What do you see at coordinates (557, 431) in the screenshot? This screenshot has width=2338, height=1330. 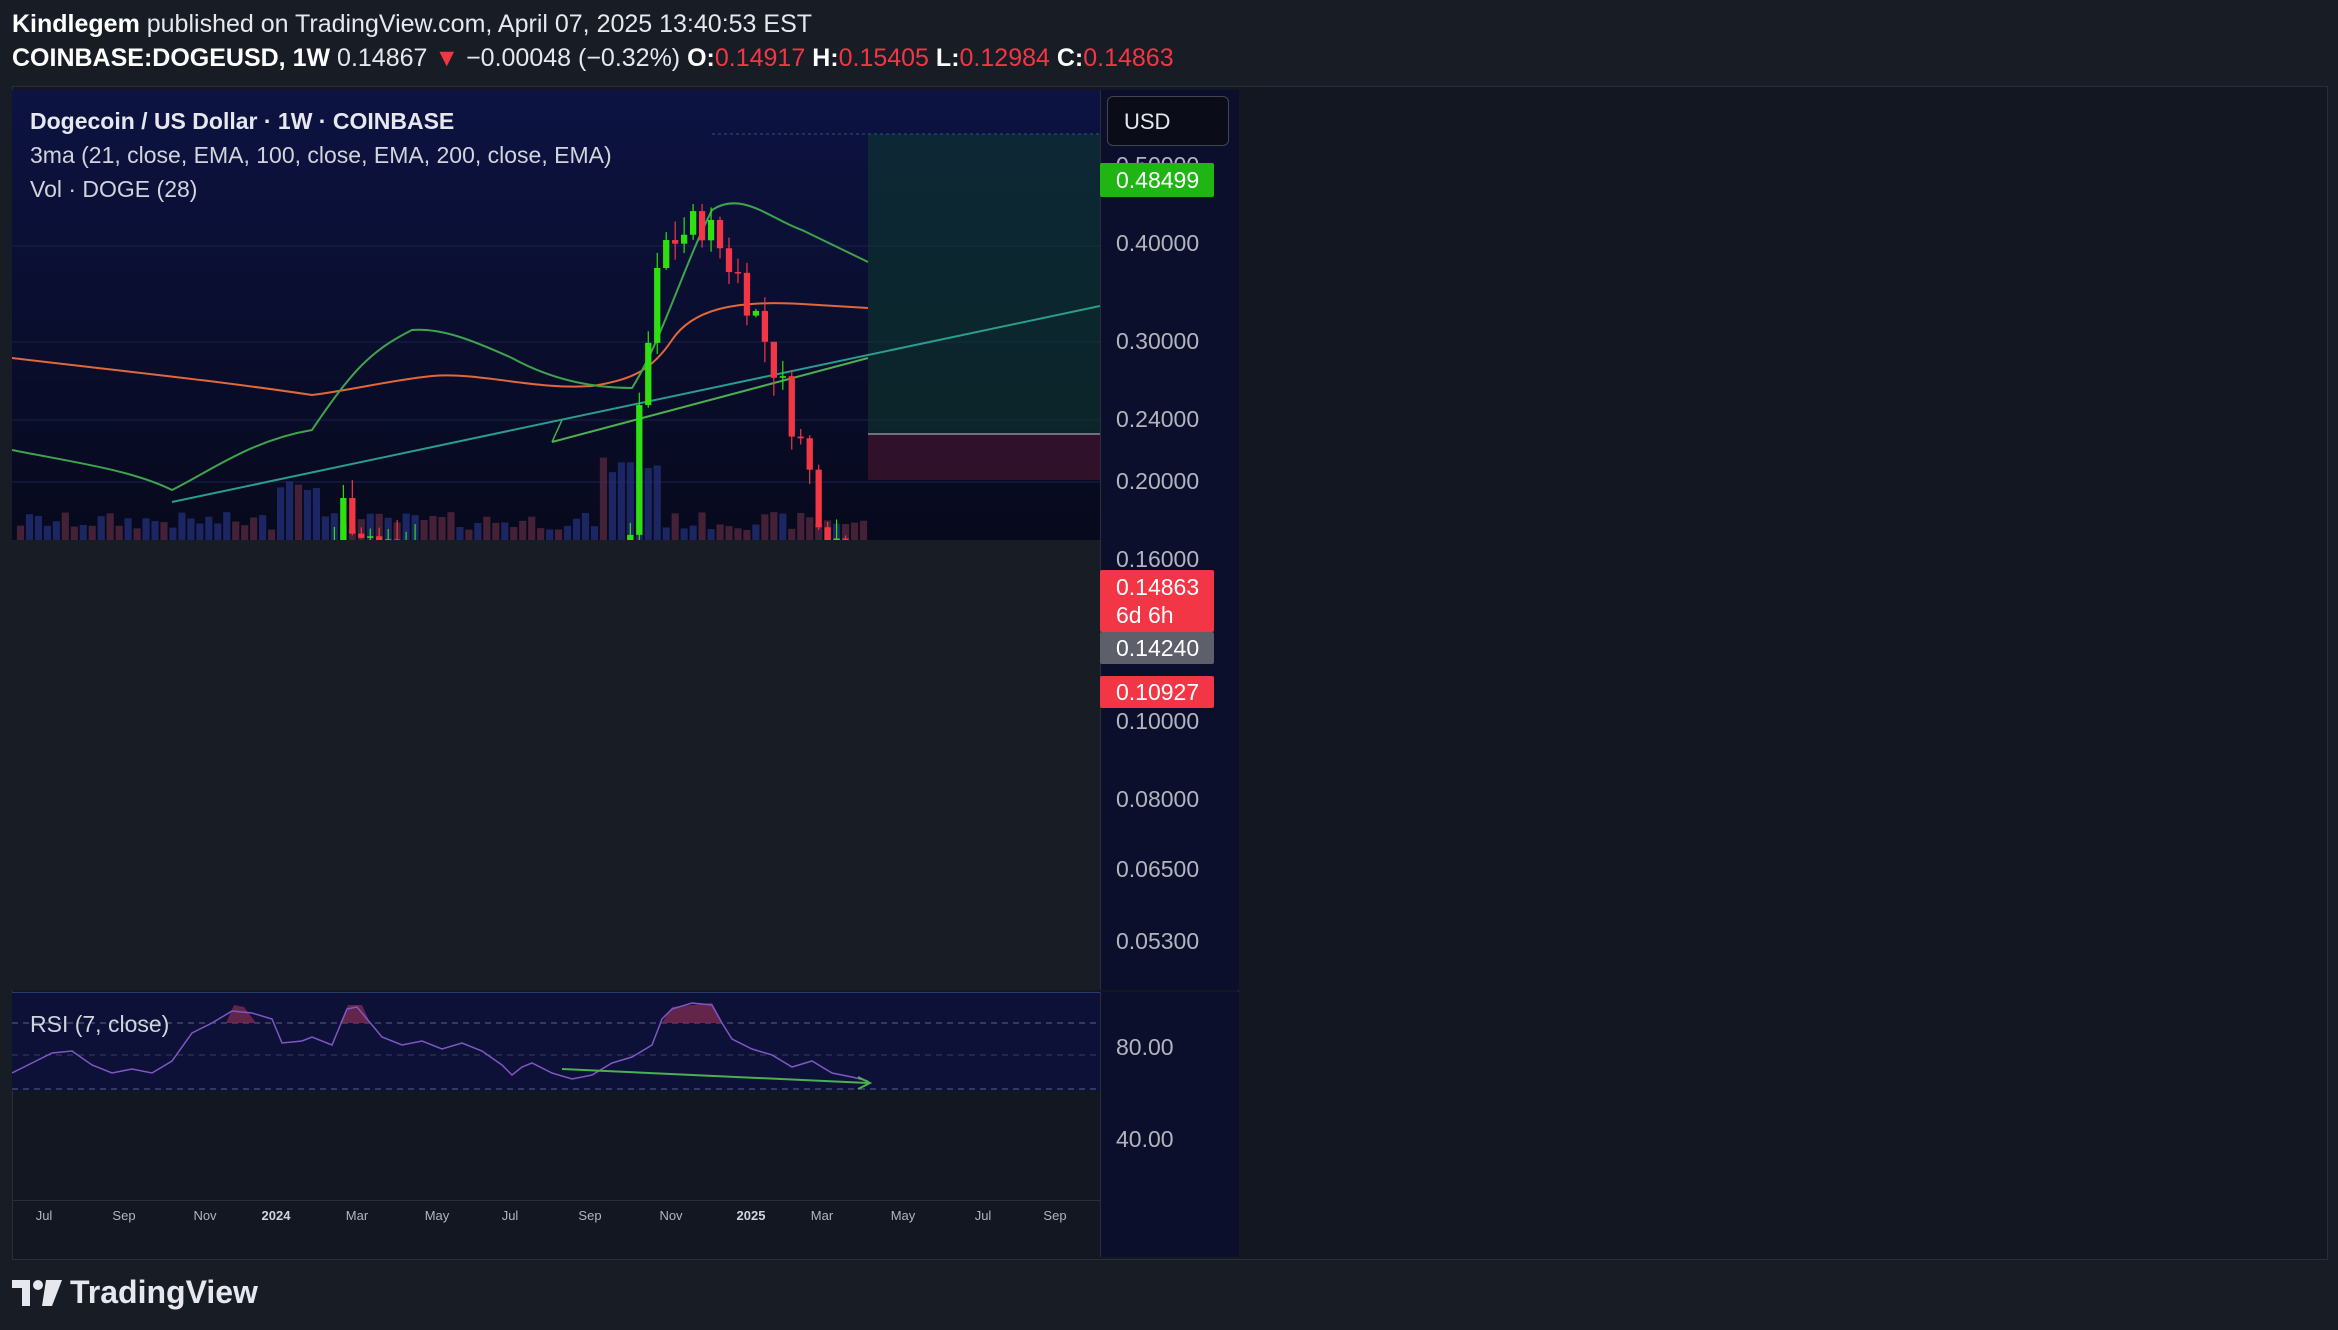 I see `trendline-support-tail` at bounding box center [557, 431].